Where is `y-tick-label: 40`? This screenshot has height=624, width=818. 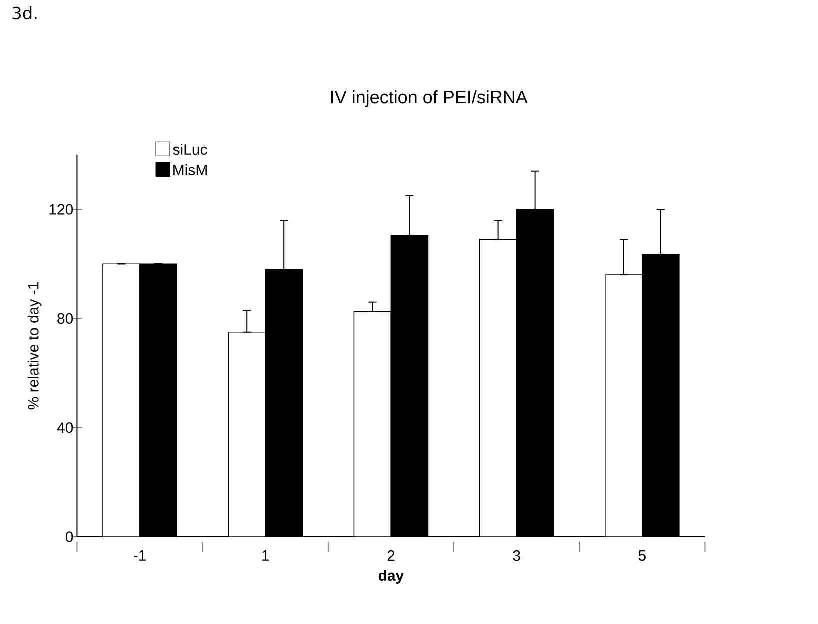
y-tick-label: 40 is located at coordinates (65, 428).